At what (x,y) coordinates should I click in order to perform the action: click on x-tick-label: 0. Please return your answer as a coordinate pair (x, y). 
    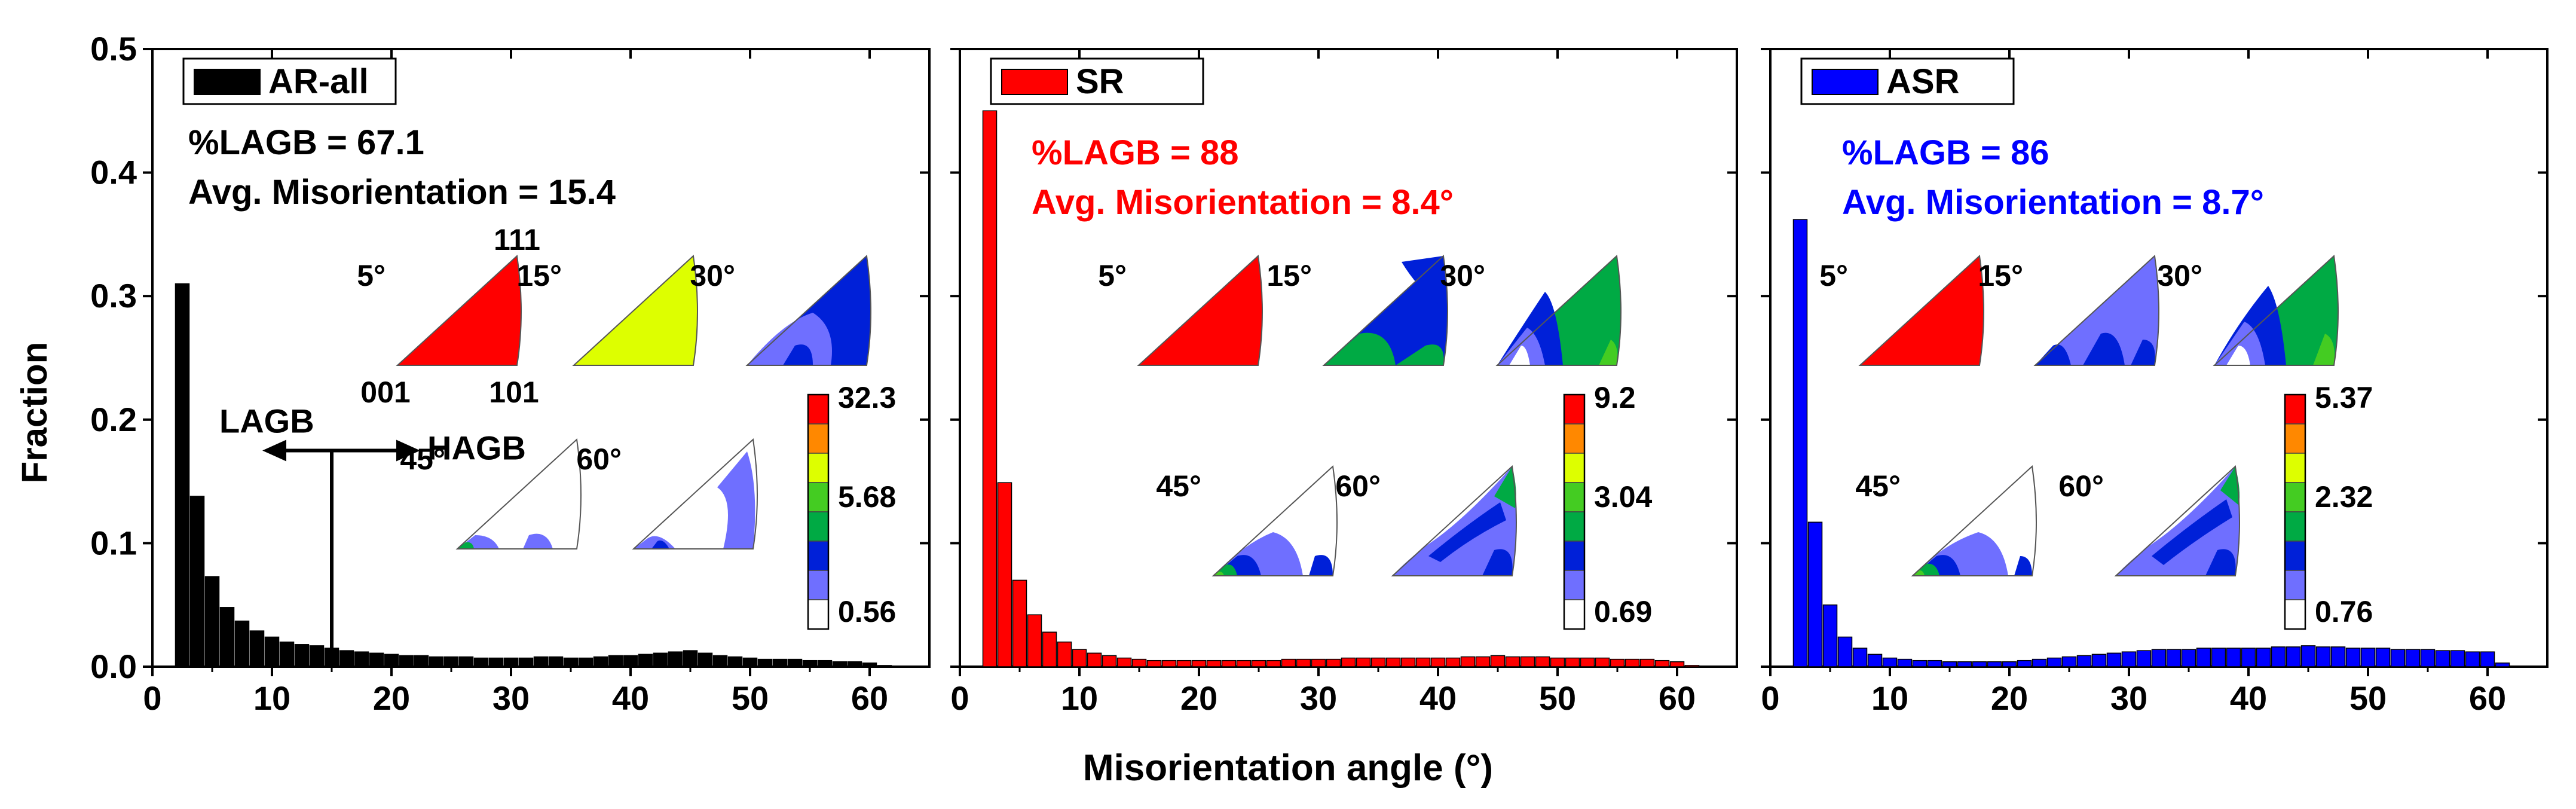
    Looking at the image, I should click on (1770, 698).